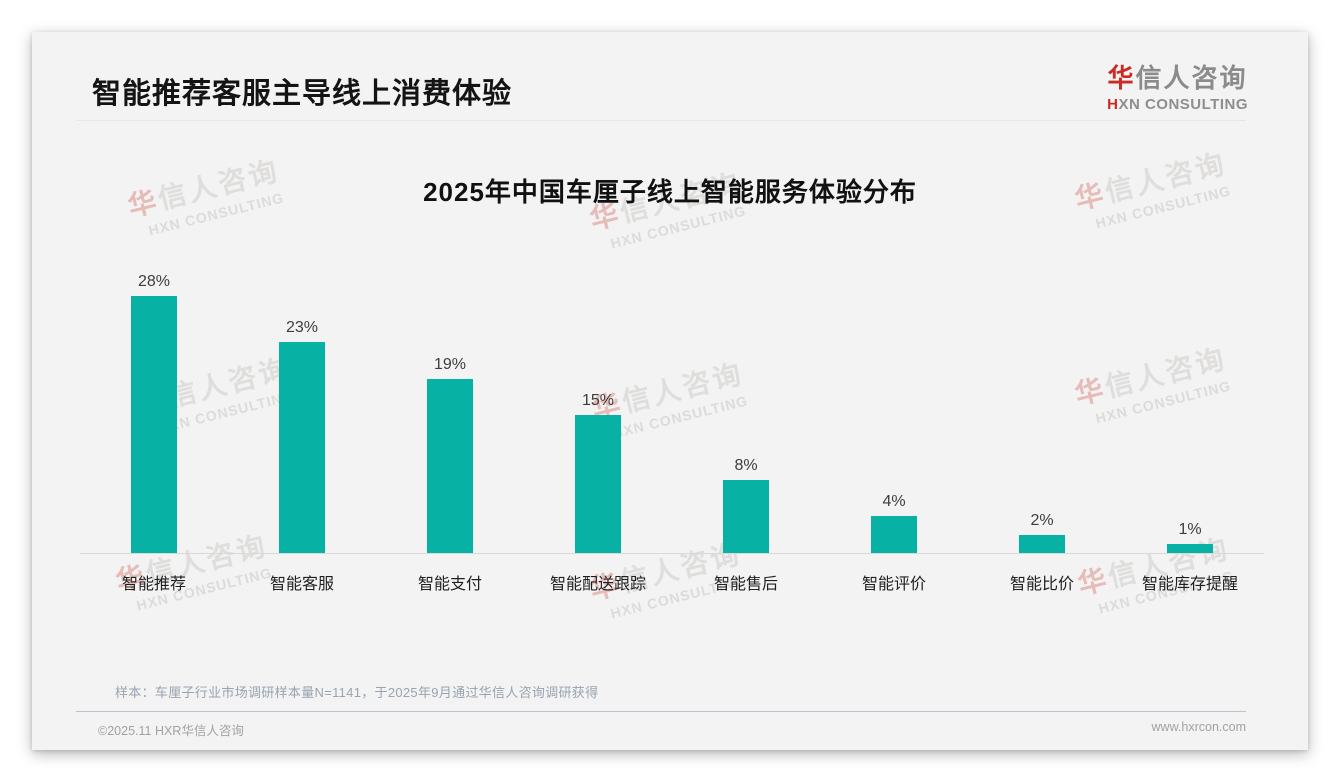 Image resolution: width=1340 pixels, height=780 pixels. Describe the element at coordinates (154, 281) in the screenshot. I see `bar-value-label: 28%` at that location.